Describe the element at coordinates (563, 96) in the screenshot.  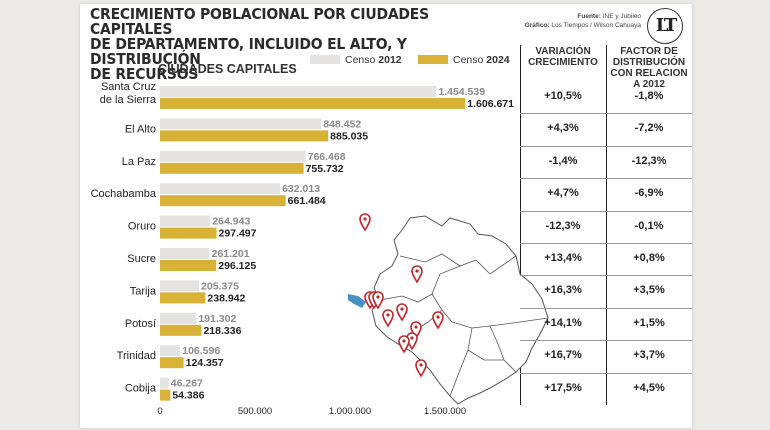
I see `variation-value: +10,5%` at that location.